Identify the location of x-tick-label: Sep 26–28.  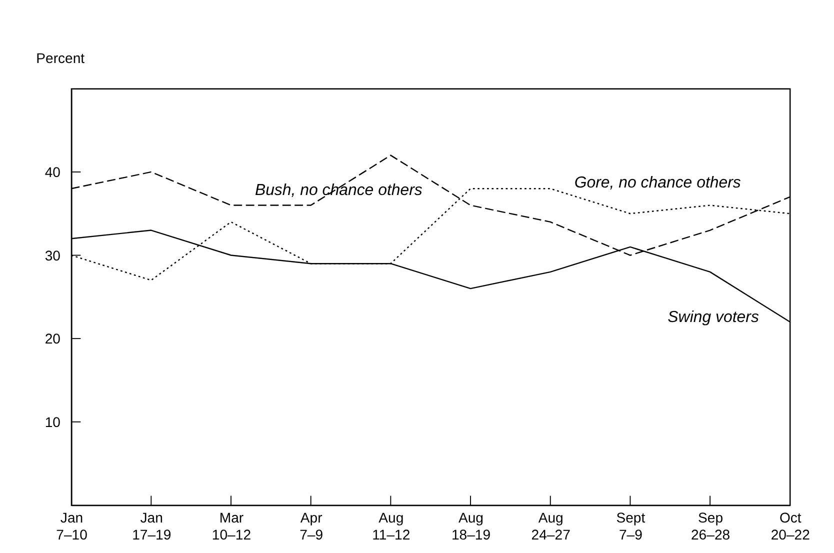
(710, 526).